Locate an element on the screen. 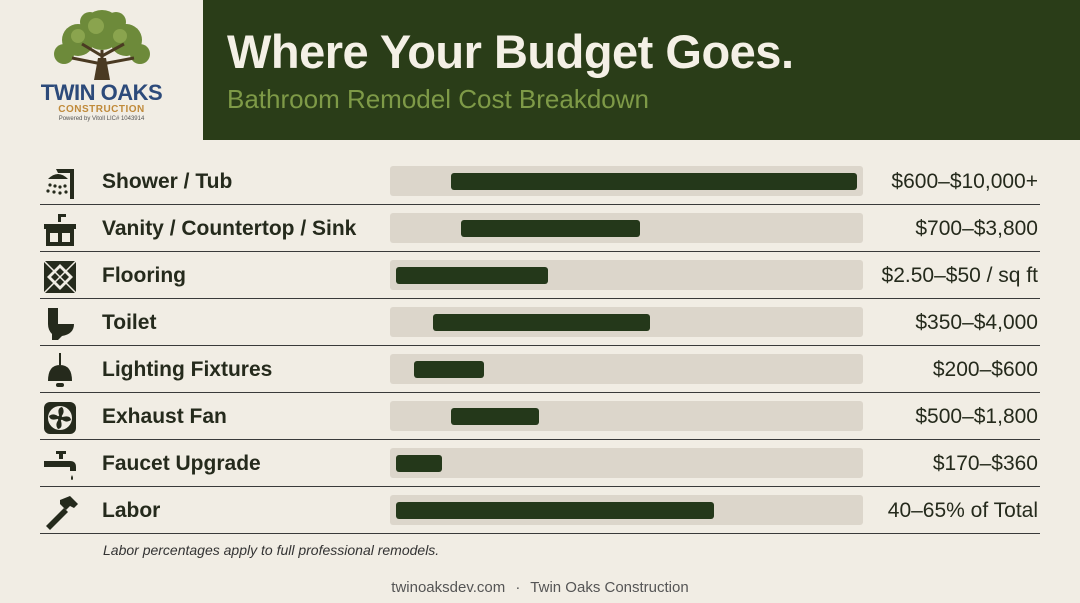 This screenshot has height=603, width=1080. cost-row: Lighting Fixtures $200–$600 is located at coordinates (540, 369).